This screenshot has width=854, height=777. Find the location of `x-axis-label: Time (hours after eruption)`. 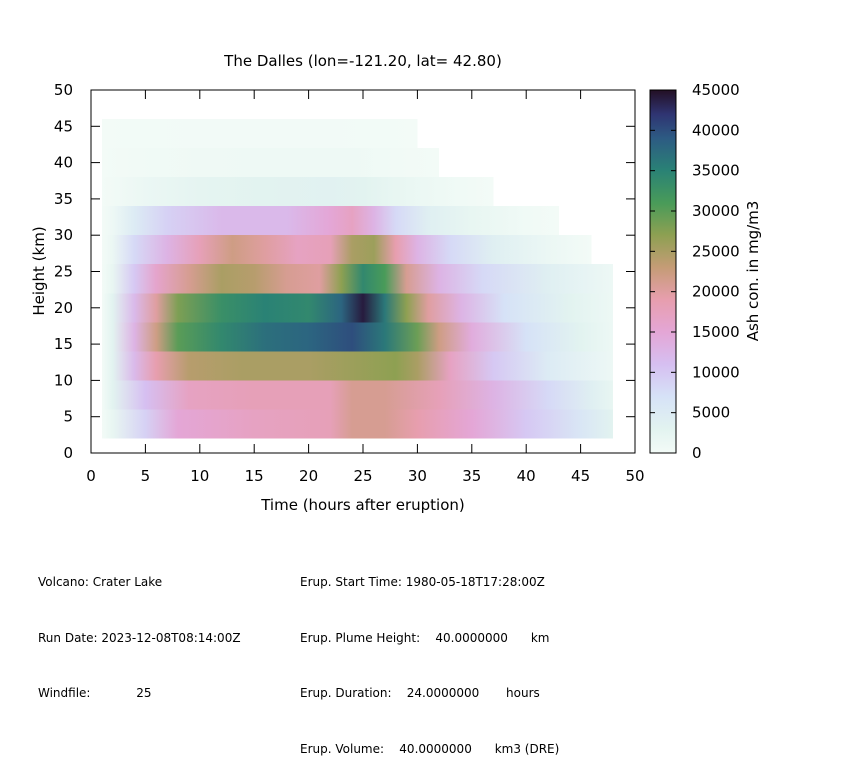

x-axis-label: Time (hours after eruption) is located at coordinates (362, 505).